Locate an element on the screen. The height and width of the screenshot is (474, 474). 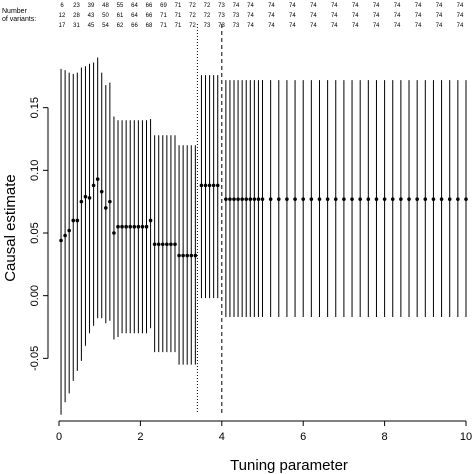
variant-count-label: 39 is located at coordinates (91, 6).